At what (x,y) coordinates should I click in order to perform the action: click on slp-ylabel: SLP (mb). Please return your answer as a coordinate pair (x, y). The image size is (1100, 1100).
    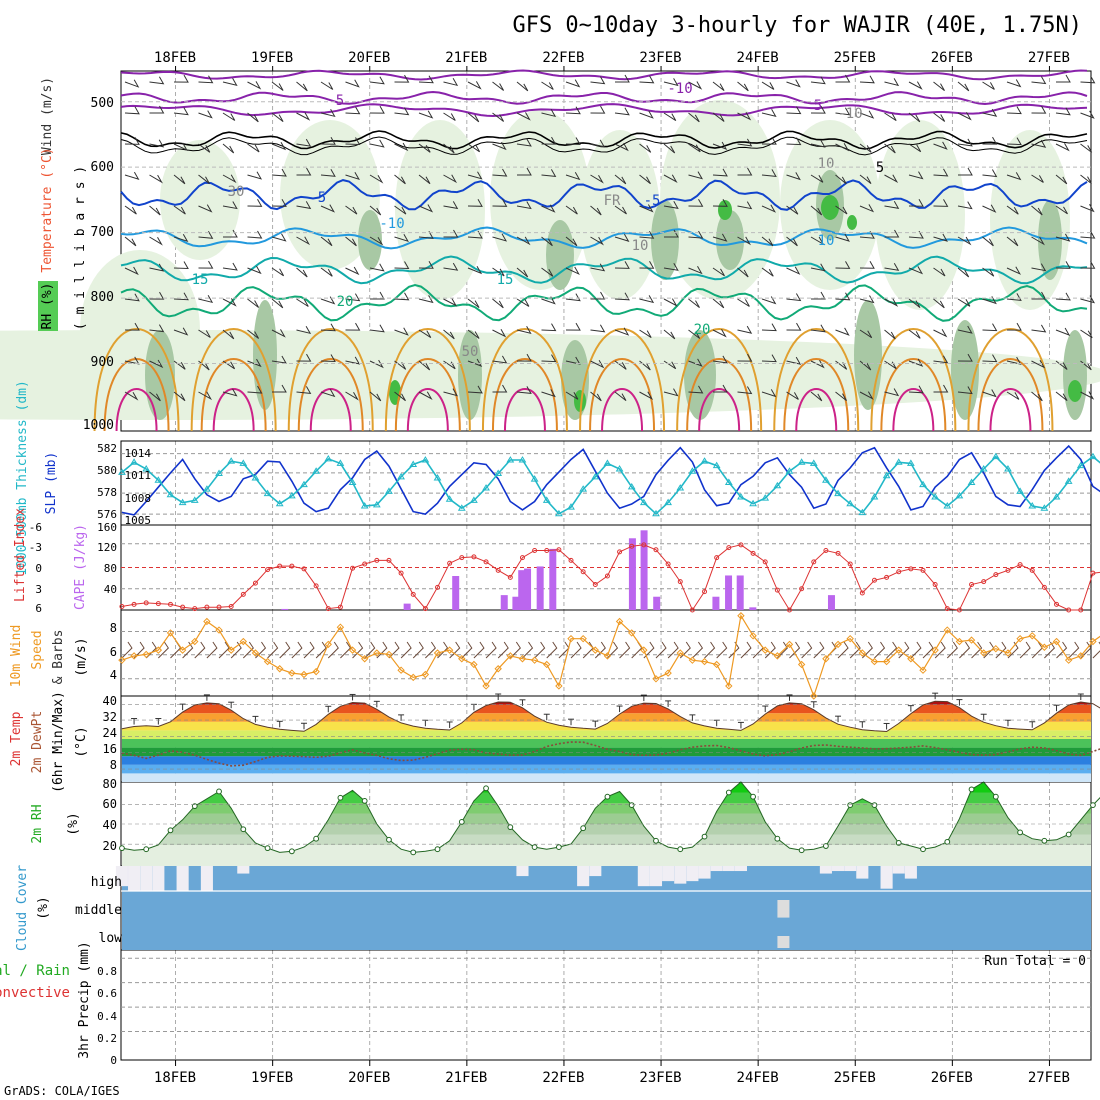
    Looking at the image, I should click on (51, 483).